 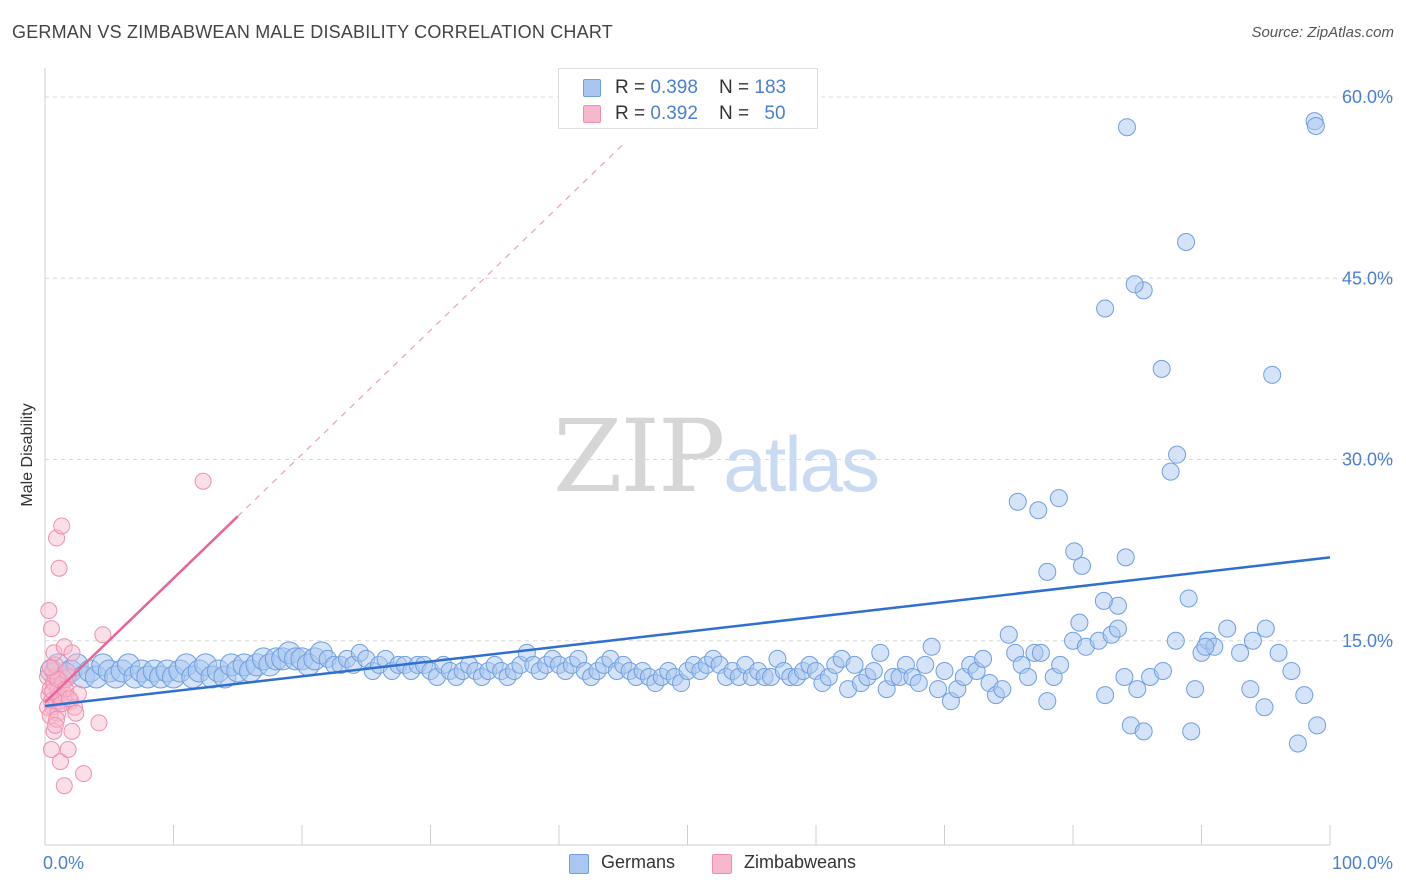 I want to click on y-tick-label: 45.0%, so click(x=1367, y=278).